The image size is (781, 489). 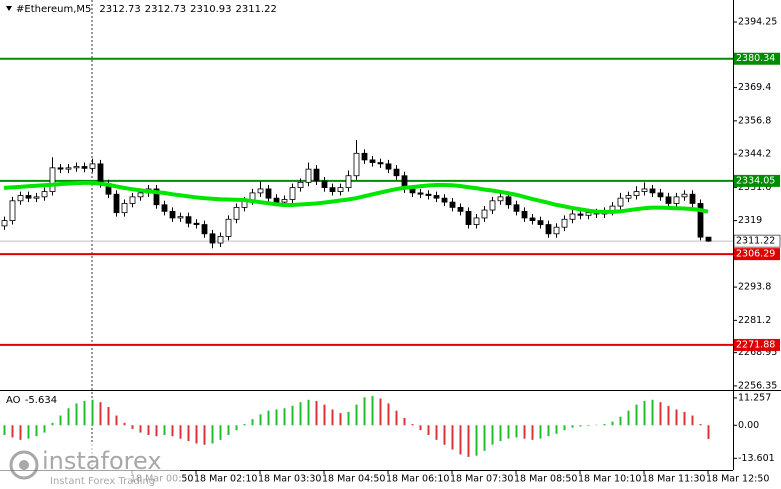 What do you see at coordinates (102, 461) in the screenshot?
I see `watermark-brand: instaforex` at bounding box center [102, 461].